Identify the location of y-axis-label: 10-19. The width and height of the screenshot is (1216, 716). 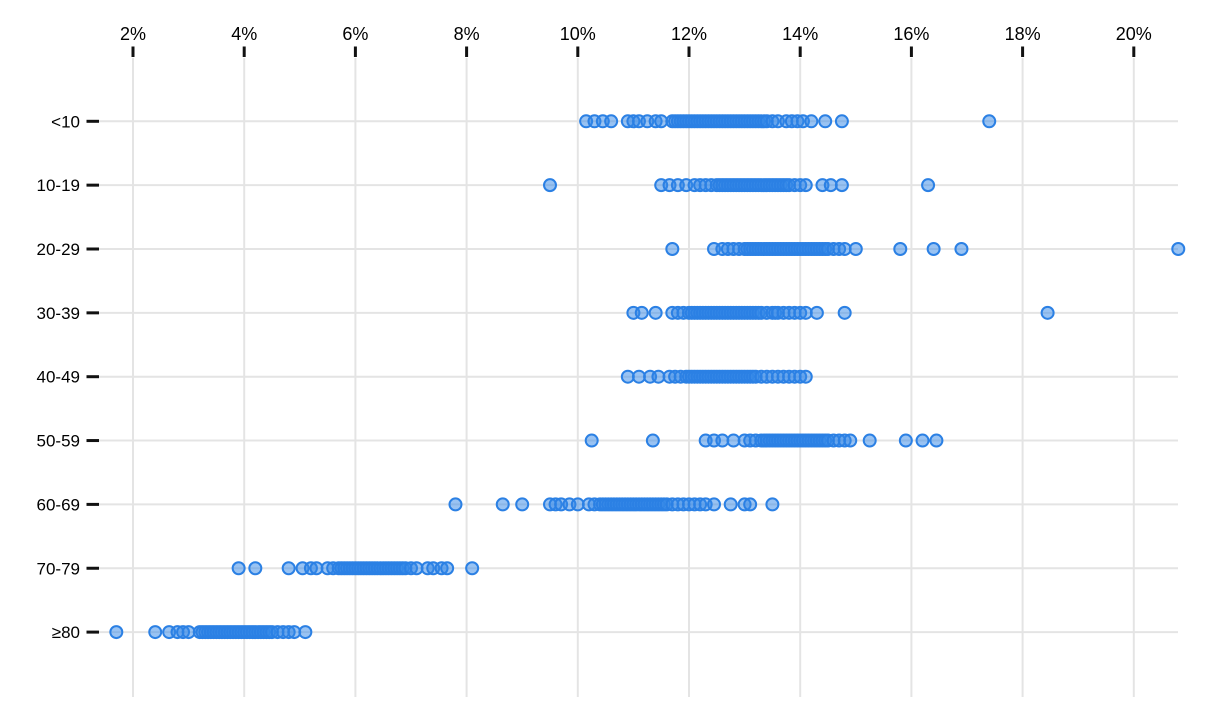
(58, 185).